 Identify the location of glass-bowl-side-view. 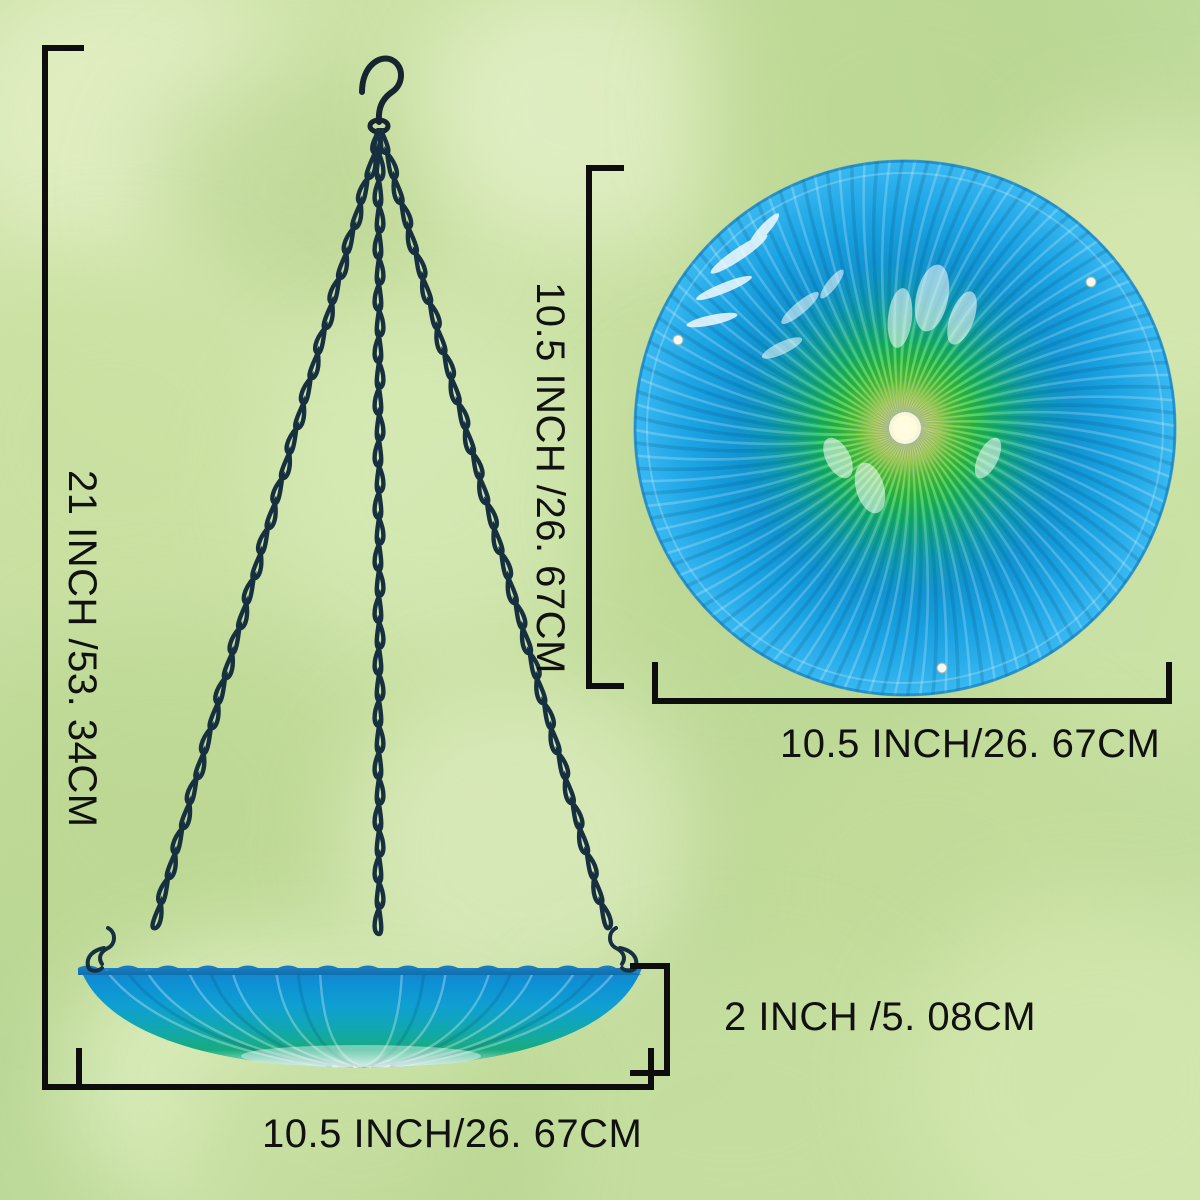
(361, 1012).